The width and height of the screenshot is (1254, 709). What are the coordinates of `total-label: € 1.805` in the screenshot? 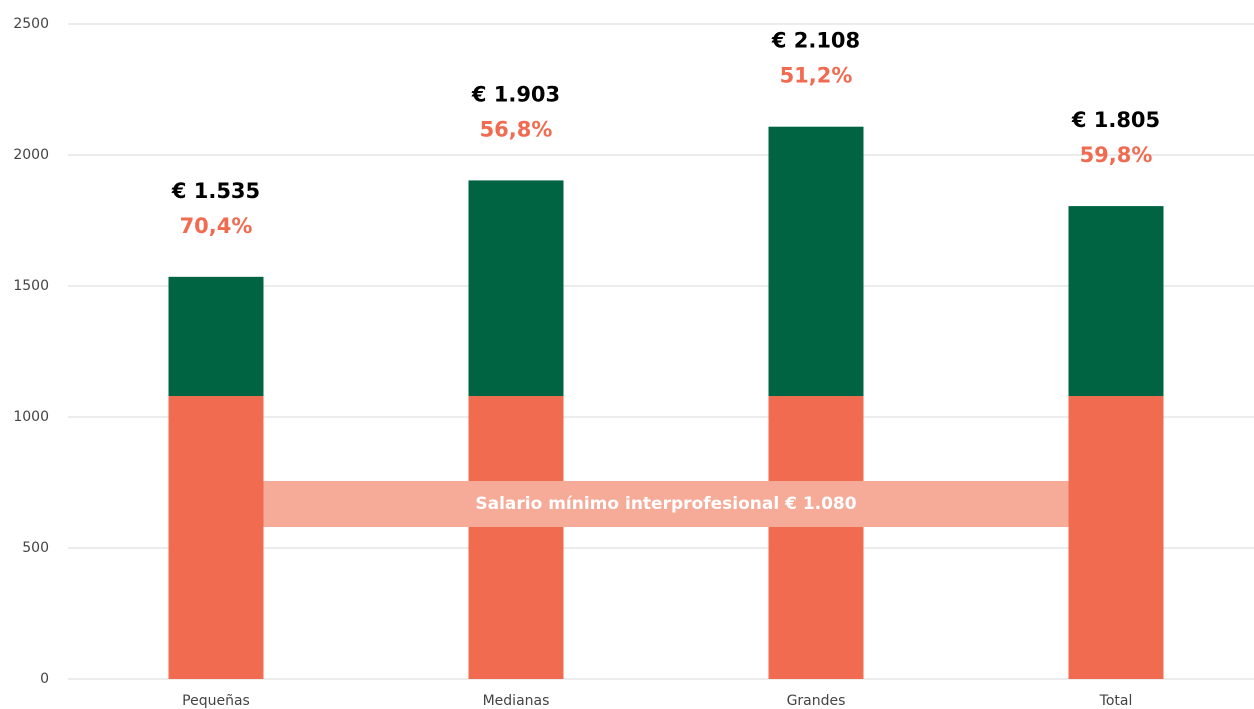 It's located at (1115, 120).